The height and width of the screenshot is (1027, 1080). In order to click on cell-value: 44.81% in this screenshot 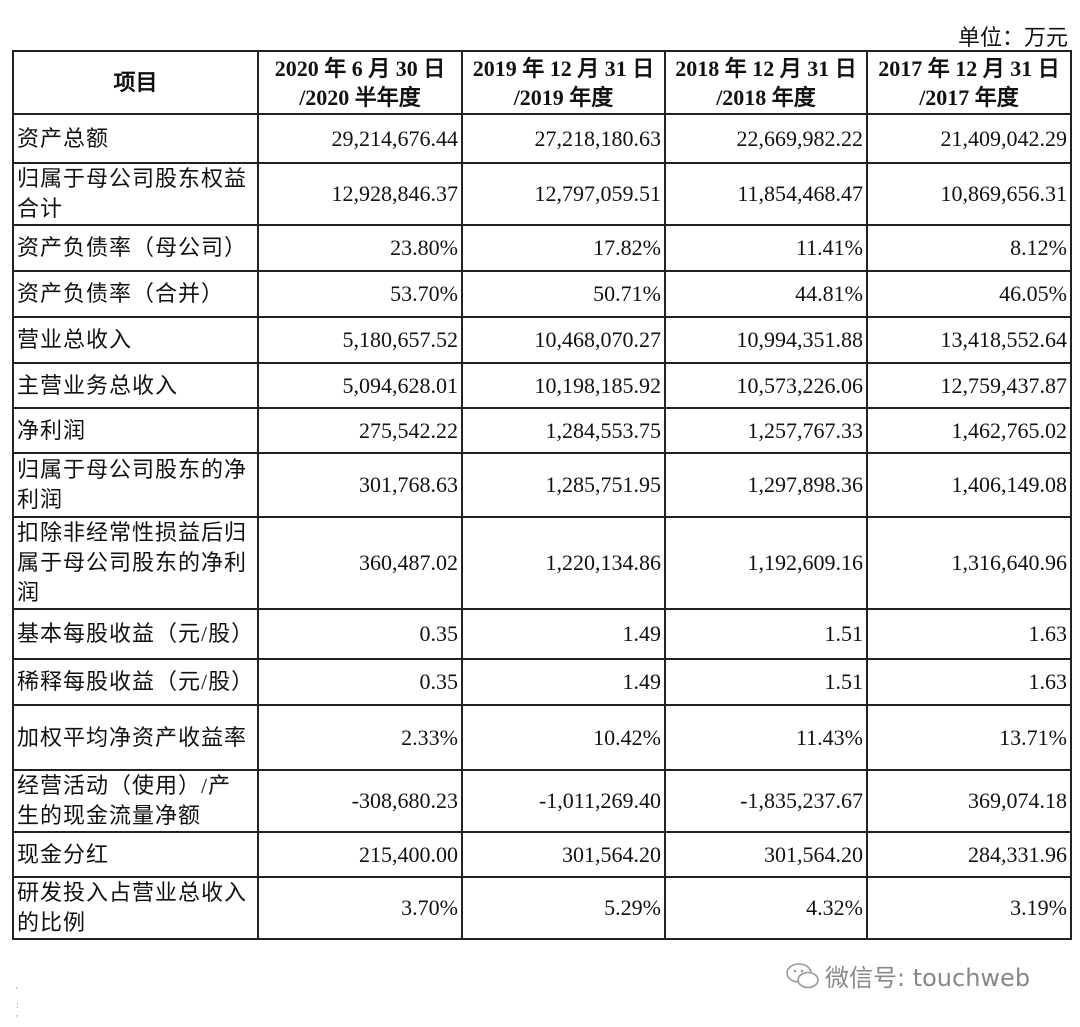, I will do `click(766, 294)`.